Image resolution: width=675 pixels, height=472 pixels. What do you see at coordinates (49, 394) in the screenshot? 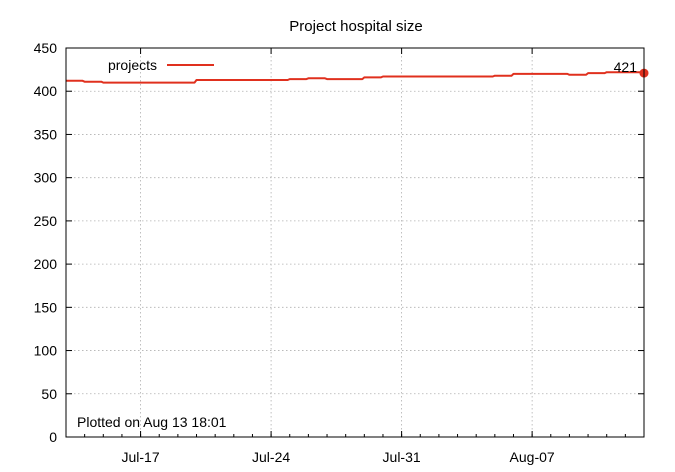
I see `y-tick-label: 50` at bounding box center [49, 394].